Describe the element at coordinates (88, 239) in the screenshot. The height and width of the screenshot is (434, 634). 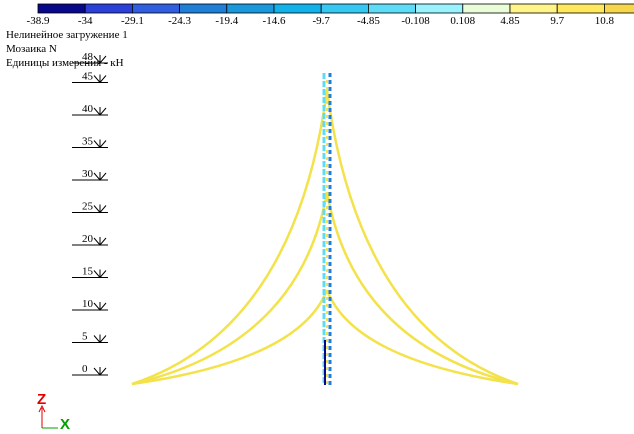
I see `level-label: 20` at that location.